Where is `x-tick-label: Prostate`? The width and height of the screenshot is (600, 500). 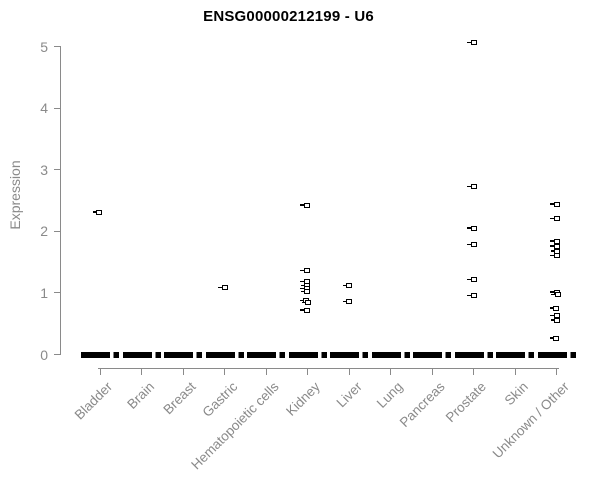
x-tick-label: Prostate is located at coordinates (466, 402).